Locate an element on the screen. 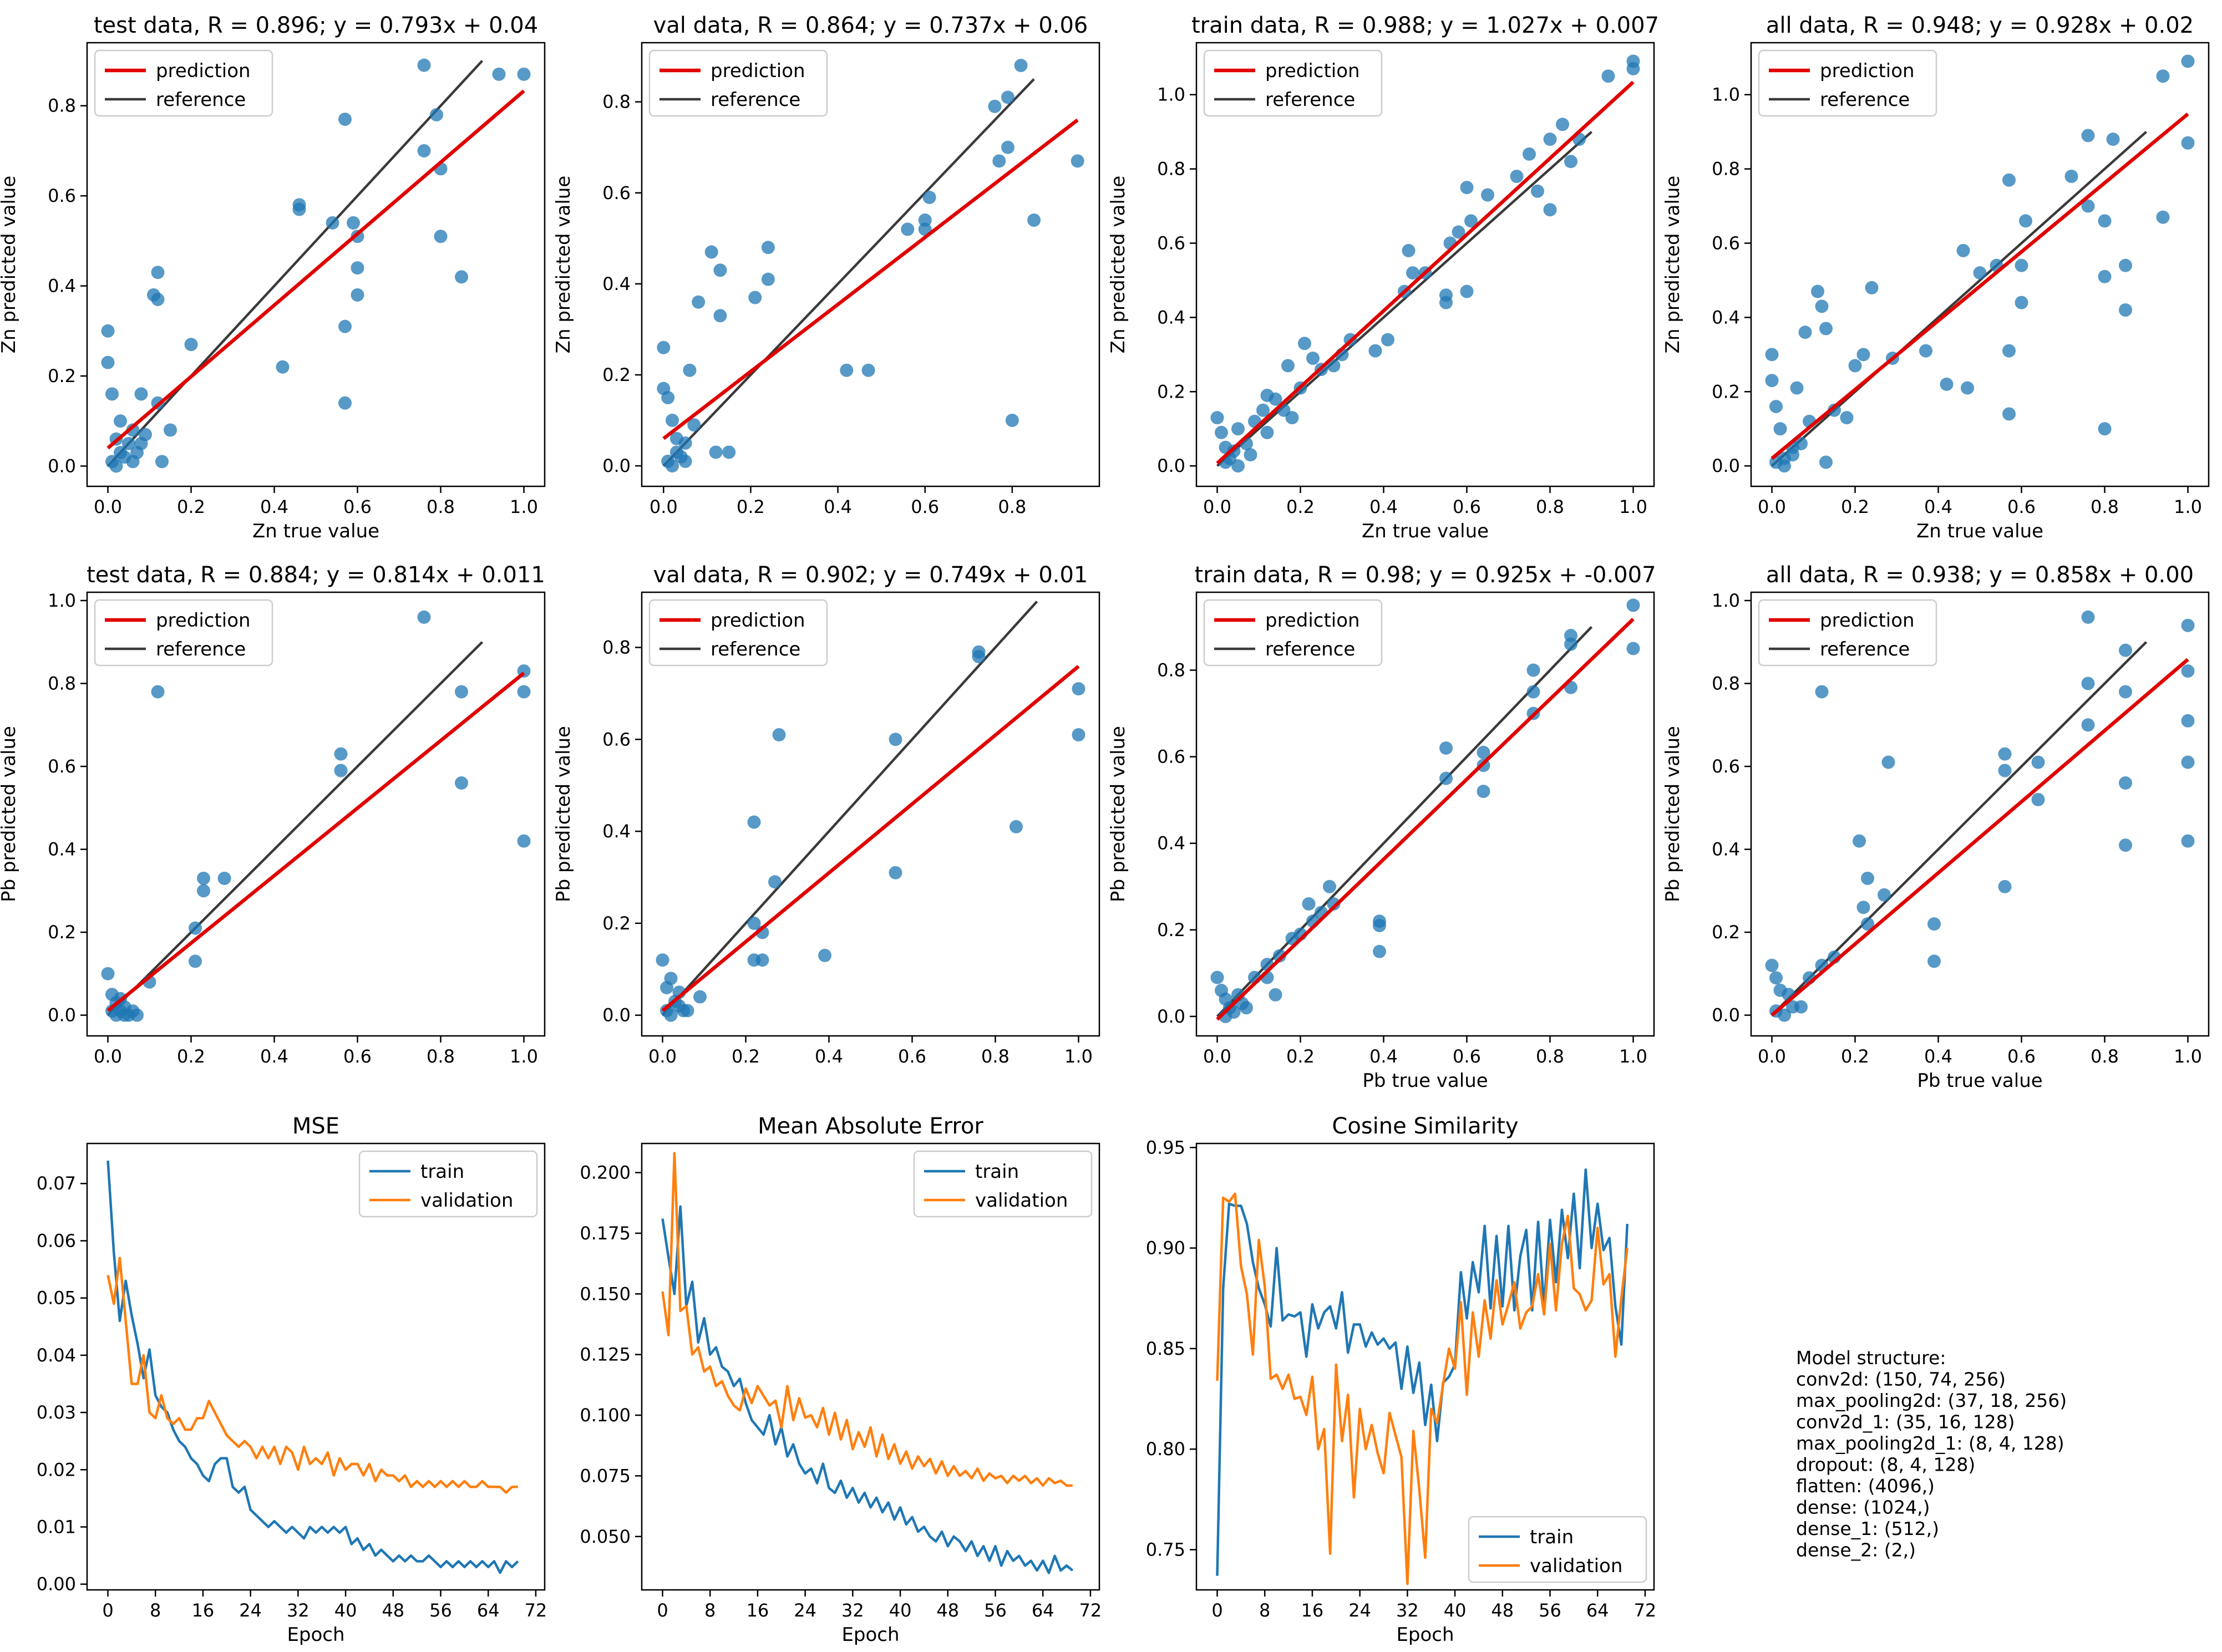 The image size is (2222, 1652). legend: prediction reference is located at coordinates (738, 633).